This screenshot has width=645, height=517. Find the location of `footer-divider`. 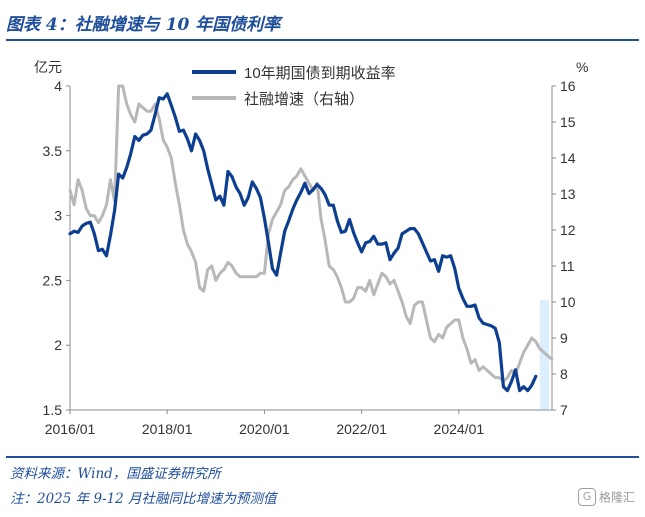

footer-divider is located at coordinates (322, 457).